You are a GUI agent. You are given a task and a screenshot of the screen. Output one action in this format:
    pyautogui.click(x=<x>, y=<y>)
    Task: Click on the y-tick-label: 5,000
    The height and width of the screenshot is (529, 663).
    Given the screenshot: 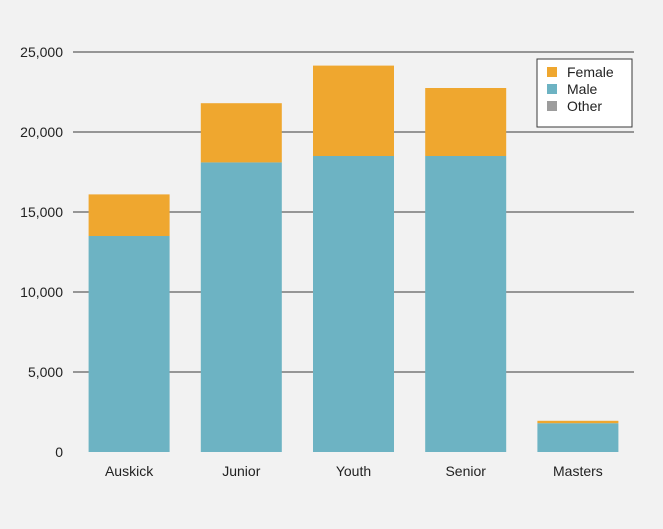 What is the action you would take?
    pyautogui.click(x=45, y=372)
    